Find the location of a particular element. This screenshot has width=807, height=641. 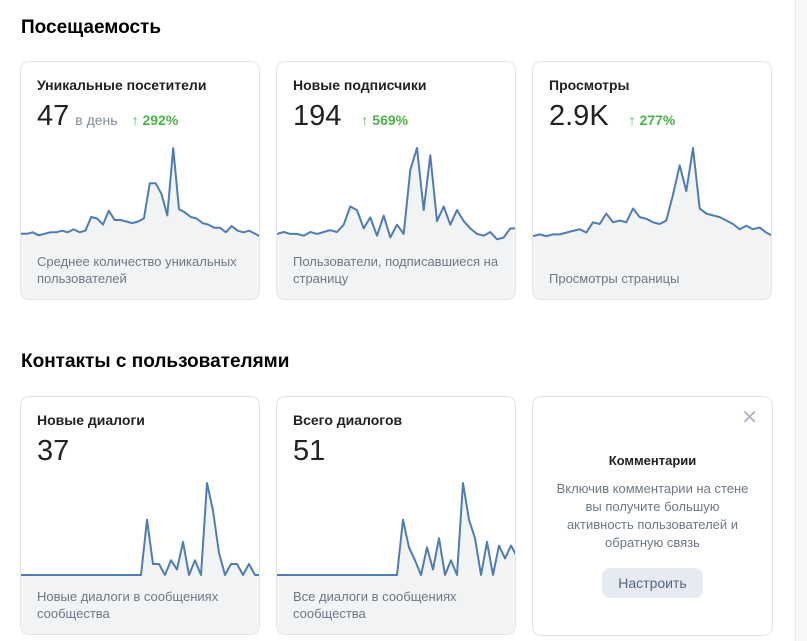

card-value: 47 is located at coordinates (53, 116).